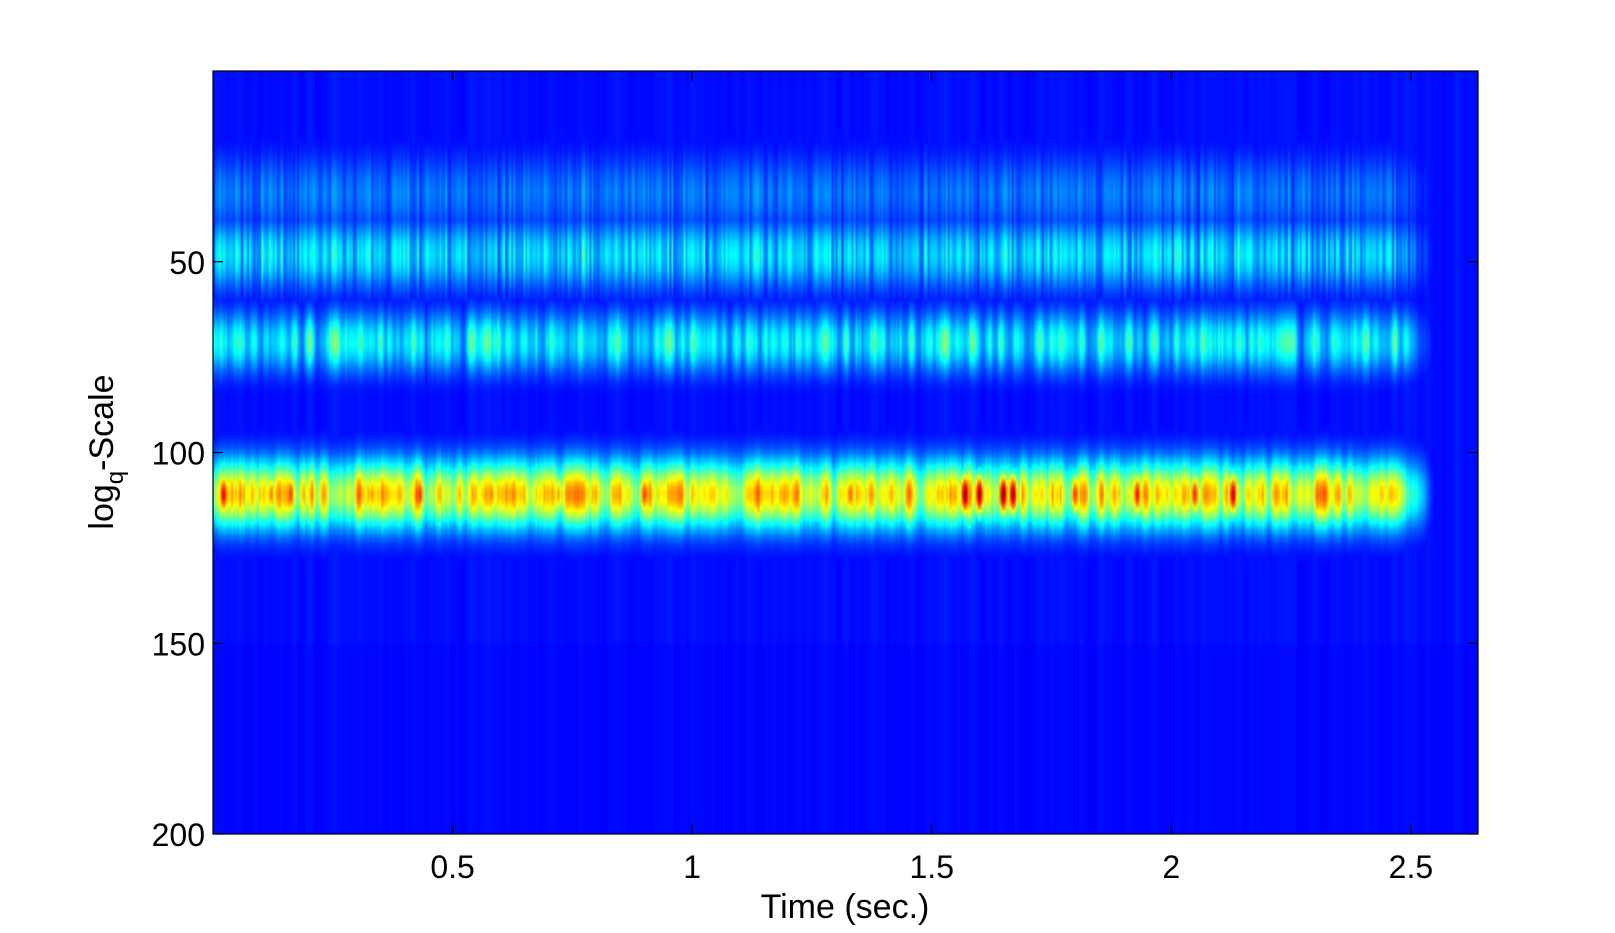 The width and height of the screenshot is (1615, 933). Describe the element at coordinates (178, 835) in the screenshot. I see `y-tick-label: 200` at that location.